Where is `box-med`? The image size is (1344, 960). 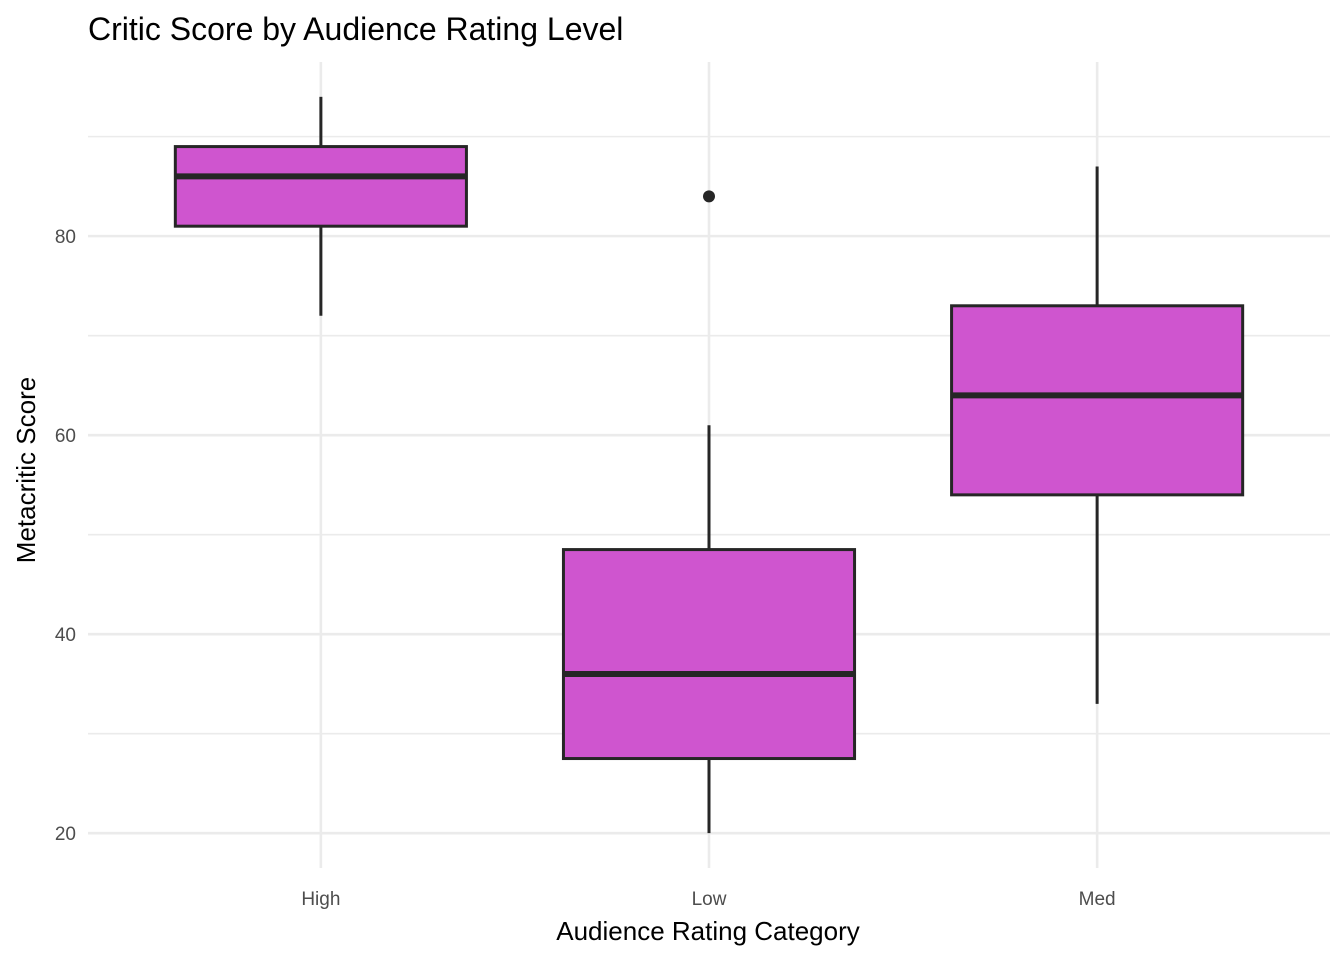
box-med is located at coordinates (1097, 435).